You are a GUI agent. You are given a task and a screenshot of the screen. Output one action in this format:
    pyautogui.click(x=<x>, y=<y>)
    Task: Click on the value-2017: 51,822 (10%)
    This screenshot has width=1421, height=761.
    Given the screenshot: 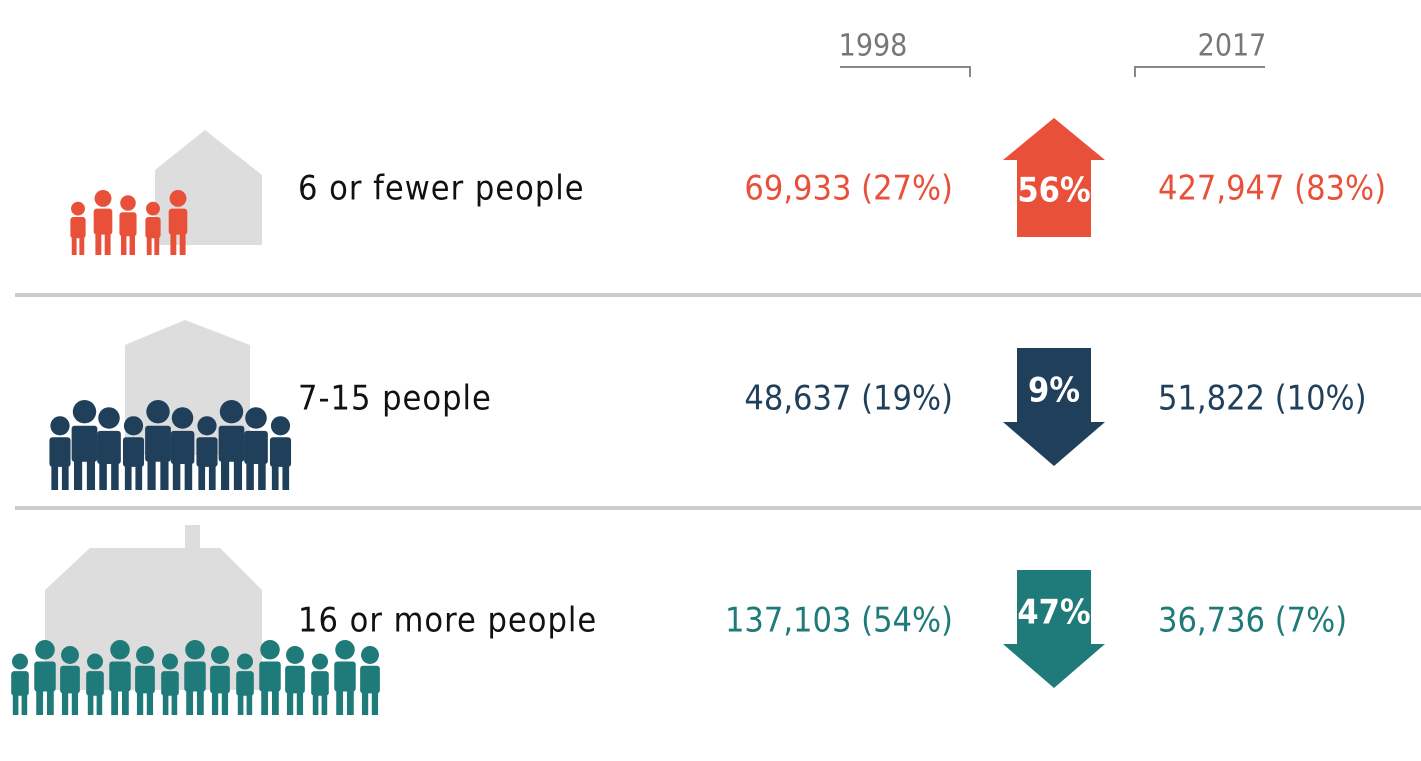 What is the action you would take?
    pyautogui.click(x=1262, y=399)
    